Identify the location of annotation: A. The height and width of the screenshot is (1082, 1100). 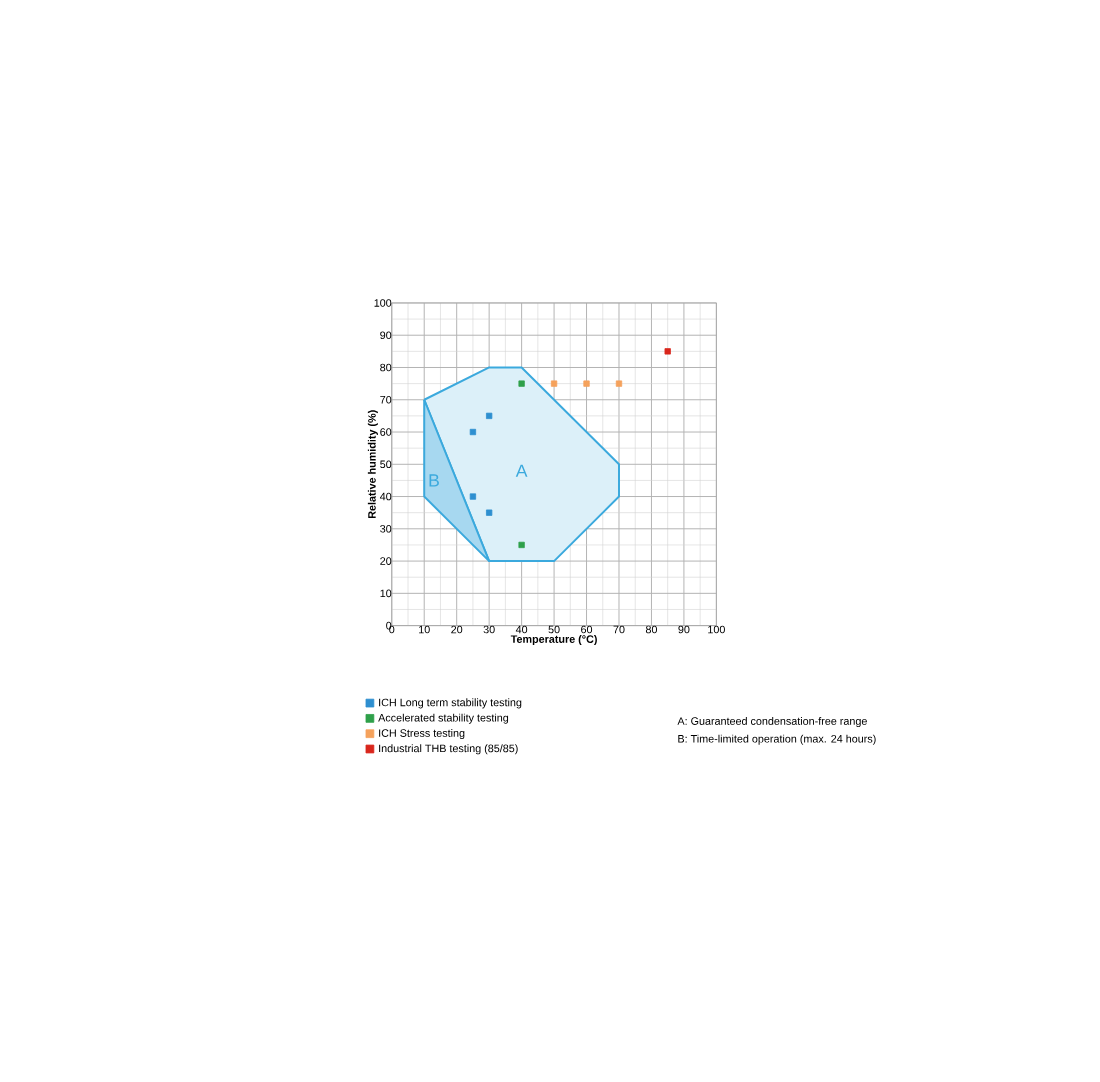
(521, 470).